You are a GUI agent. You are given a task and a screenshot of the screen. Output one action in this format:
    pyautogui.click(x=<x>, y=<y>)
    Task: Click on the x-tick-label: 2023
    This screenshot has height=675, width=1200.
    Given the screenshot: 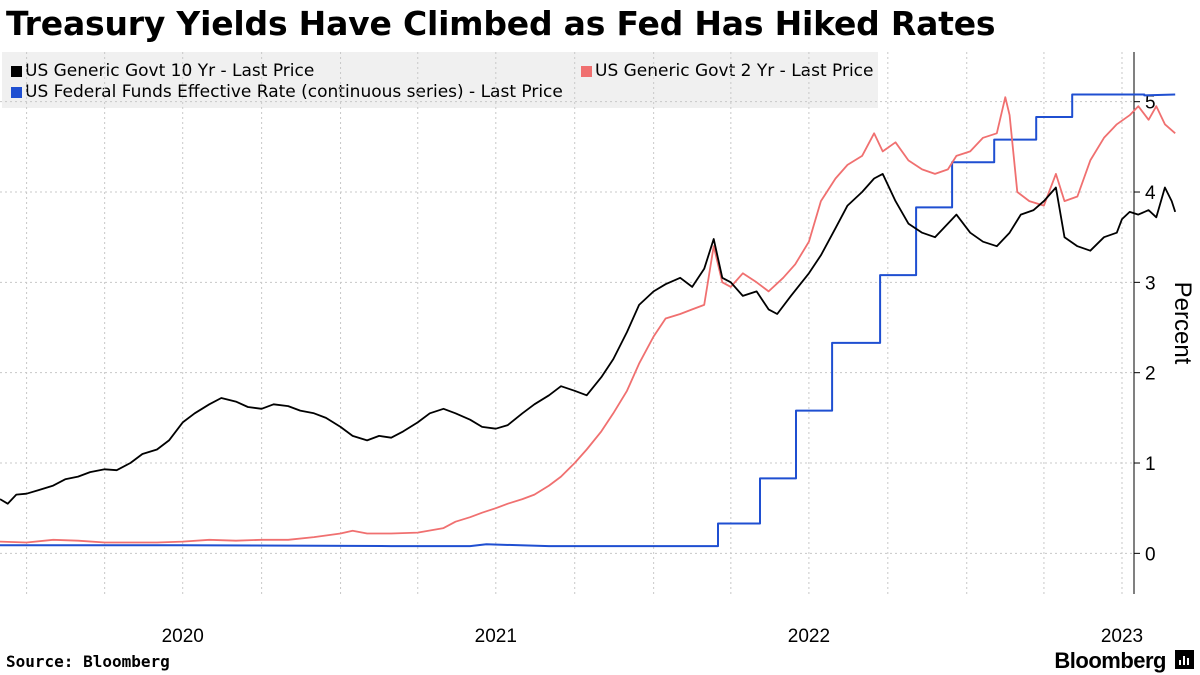 What is the action you would take?
    pyautogui.click(x=1122, y=636)
    